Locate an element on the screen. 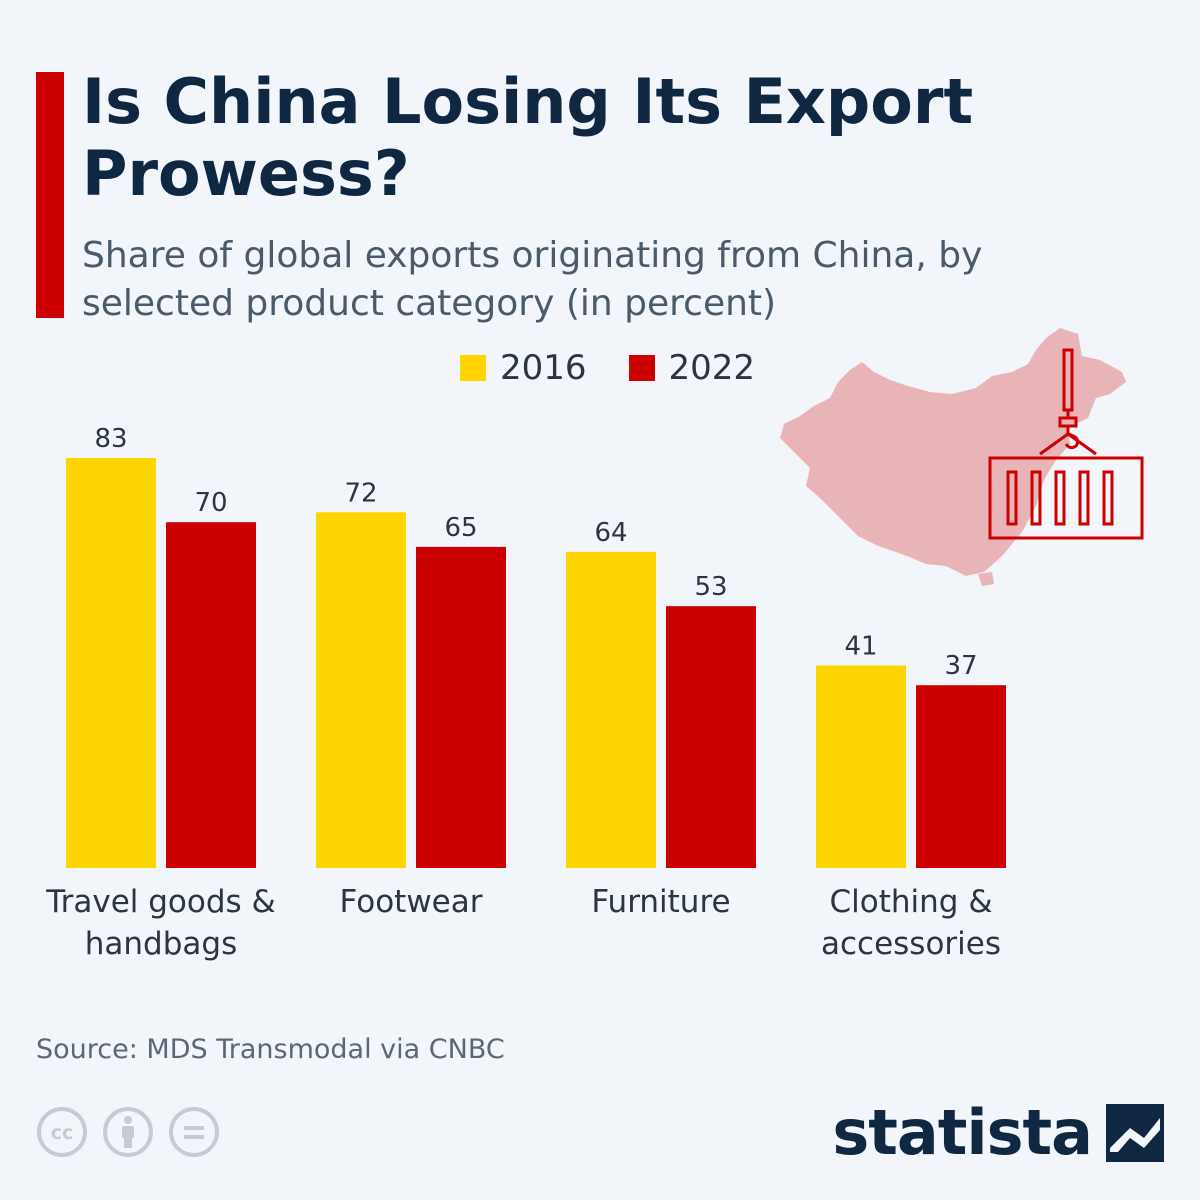 Image resolution: width=1200 pixels, height=1200 pixels. legend-item-2022: 2022 is located at coordinates (692, 368).